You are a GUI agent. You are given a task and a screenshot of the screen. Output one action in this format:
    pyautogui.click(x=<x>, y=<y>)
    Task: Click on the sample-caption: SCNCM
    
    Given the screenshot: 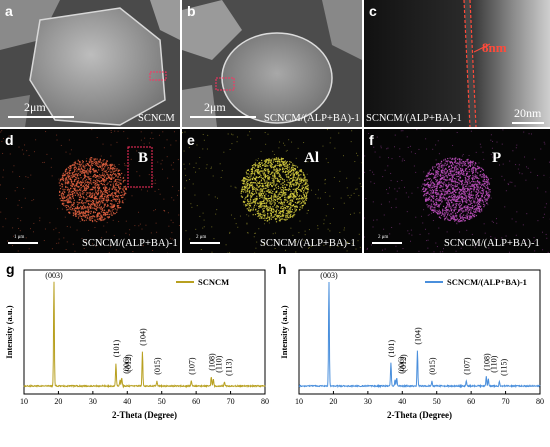 What is the action you would take?
    pyautogui.click(x=156, y=119)
    